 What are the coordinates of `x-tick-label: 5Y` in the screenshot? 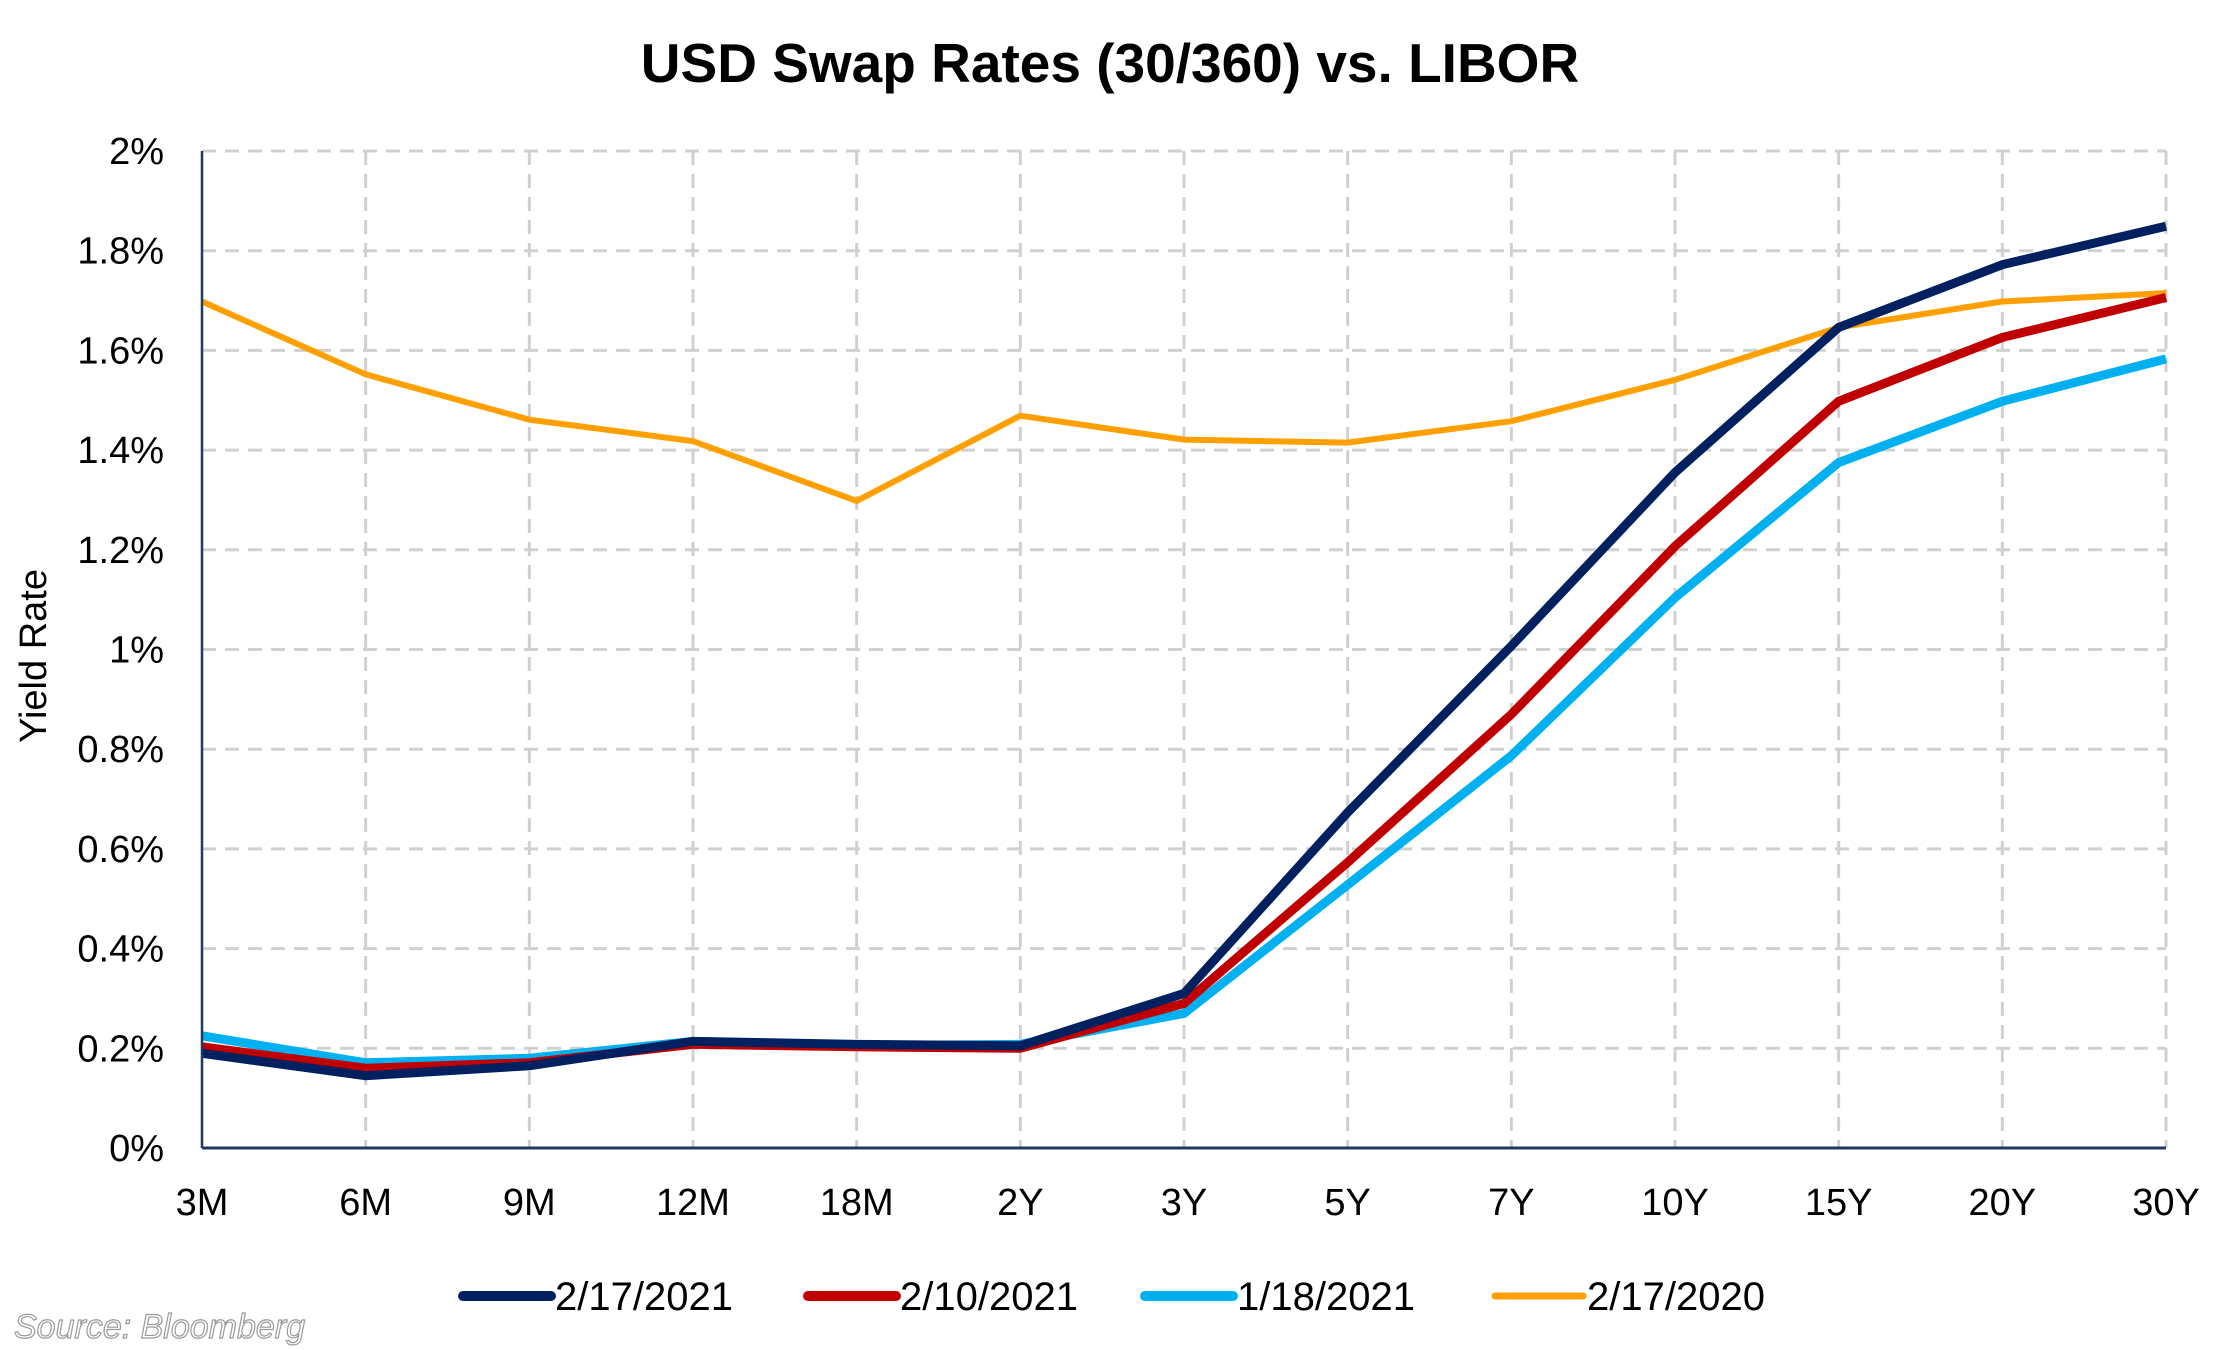 It's located at (1347, 1203).